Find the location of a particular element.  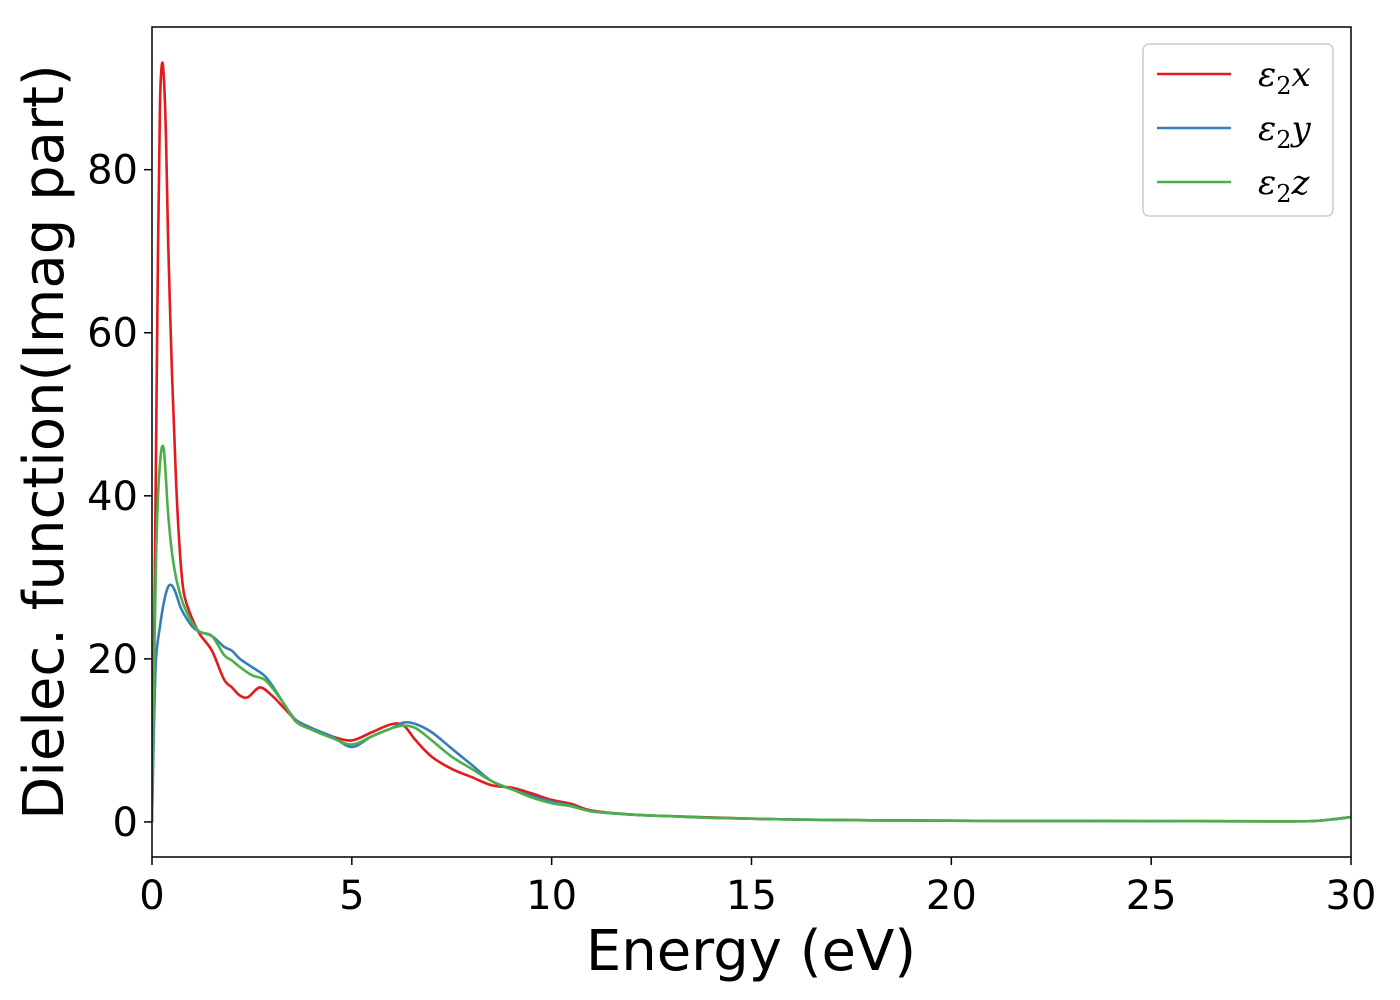

y-tick-label: 80 is located at coordinates (112, 171).